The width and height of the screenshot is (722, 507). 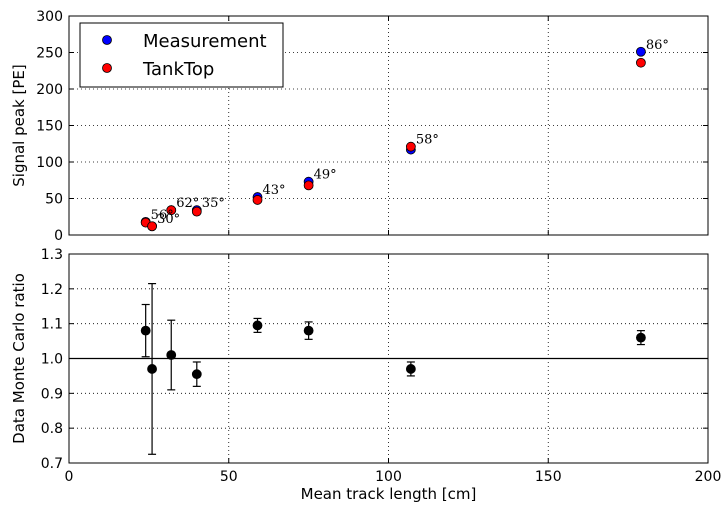 What do you see at coordinates (49, 163) in the screenshot?
I see `y-tick-label: 100` at bounding box center [49, 163].